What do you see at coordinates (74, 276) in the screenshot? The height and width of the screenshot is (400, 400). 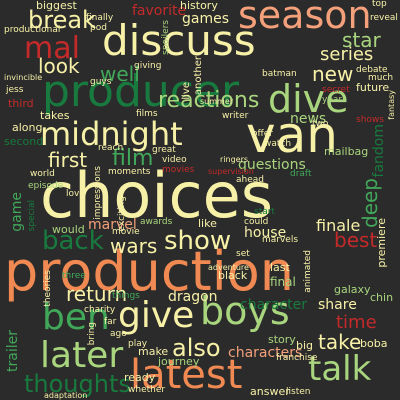 I see `word-three: three` at bounding box center [74, 276].